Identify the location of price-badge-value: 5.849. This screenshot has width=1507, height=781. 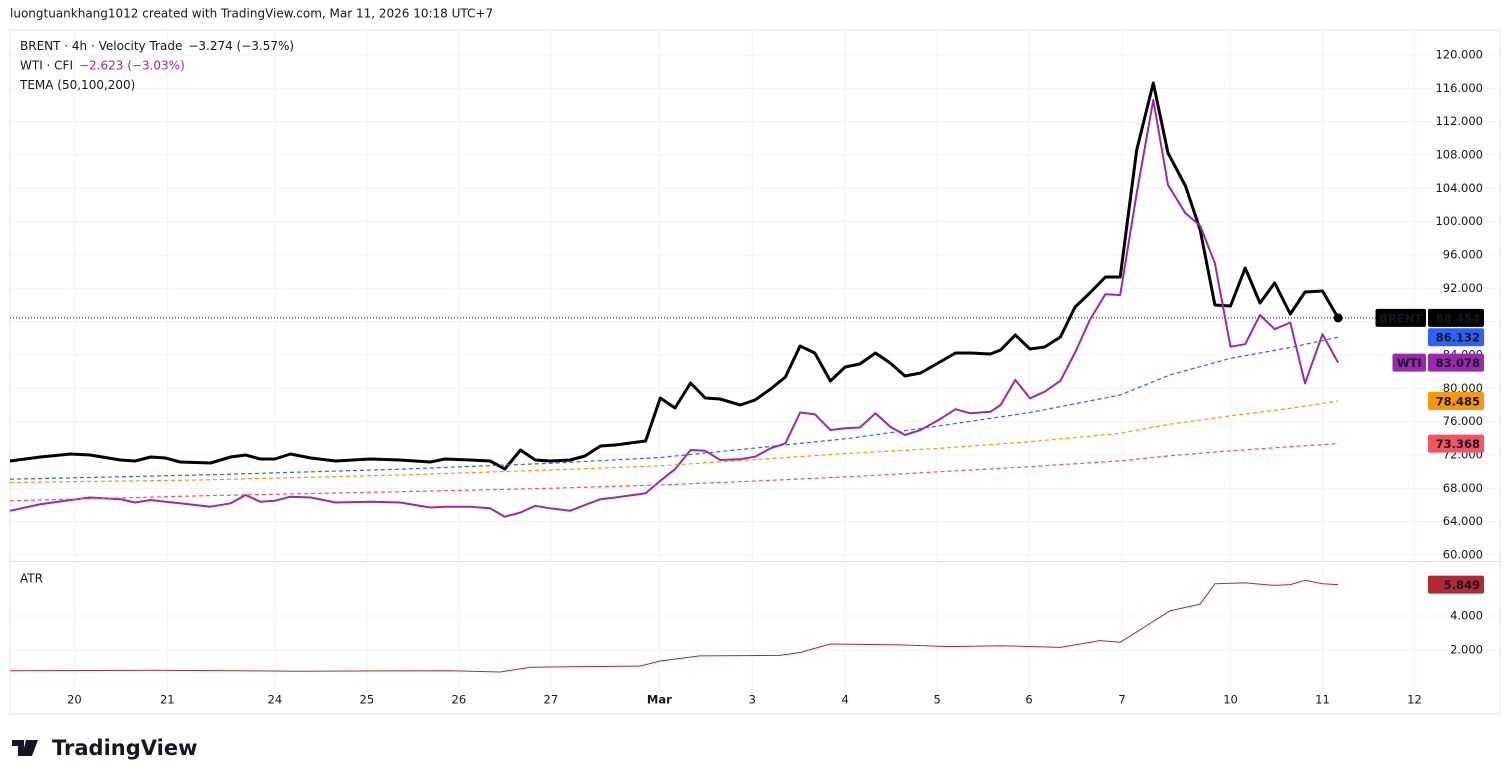
(1462, 585).